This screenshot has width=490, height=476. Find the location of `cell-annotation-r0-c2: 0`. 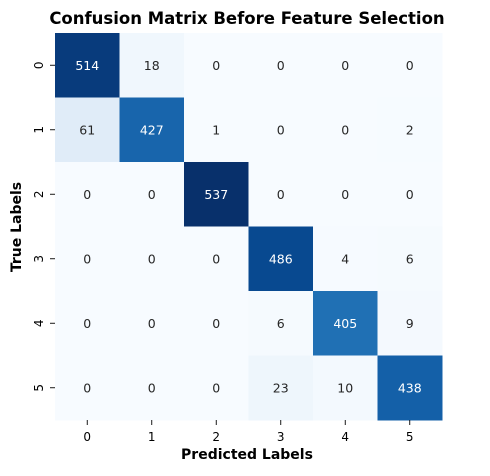

cell-annotation-r0-c2: 0 is located at coordinates (216, 65).